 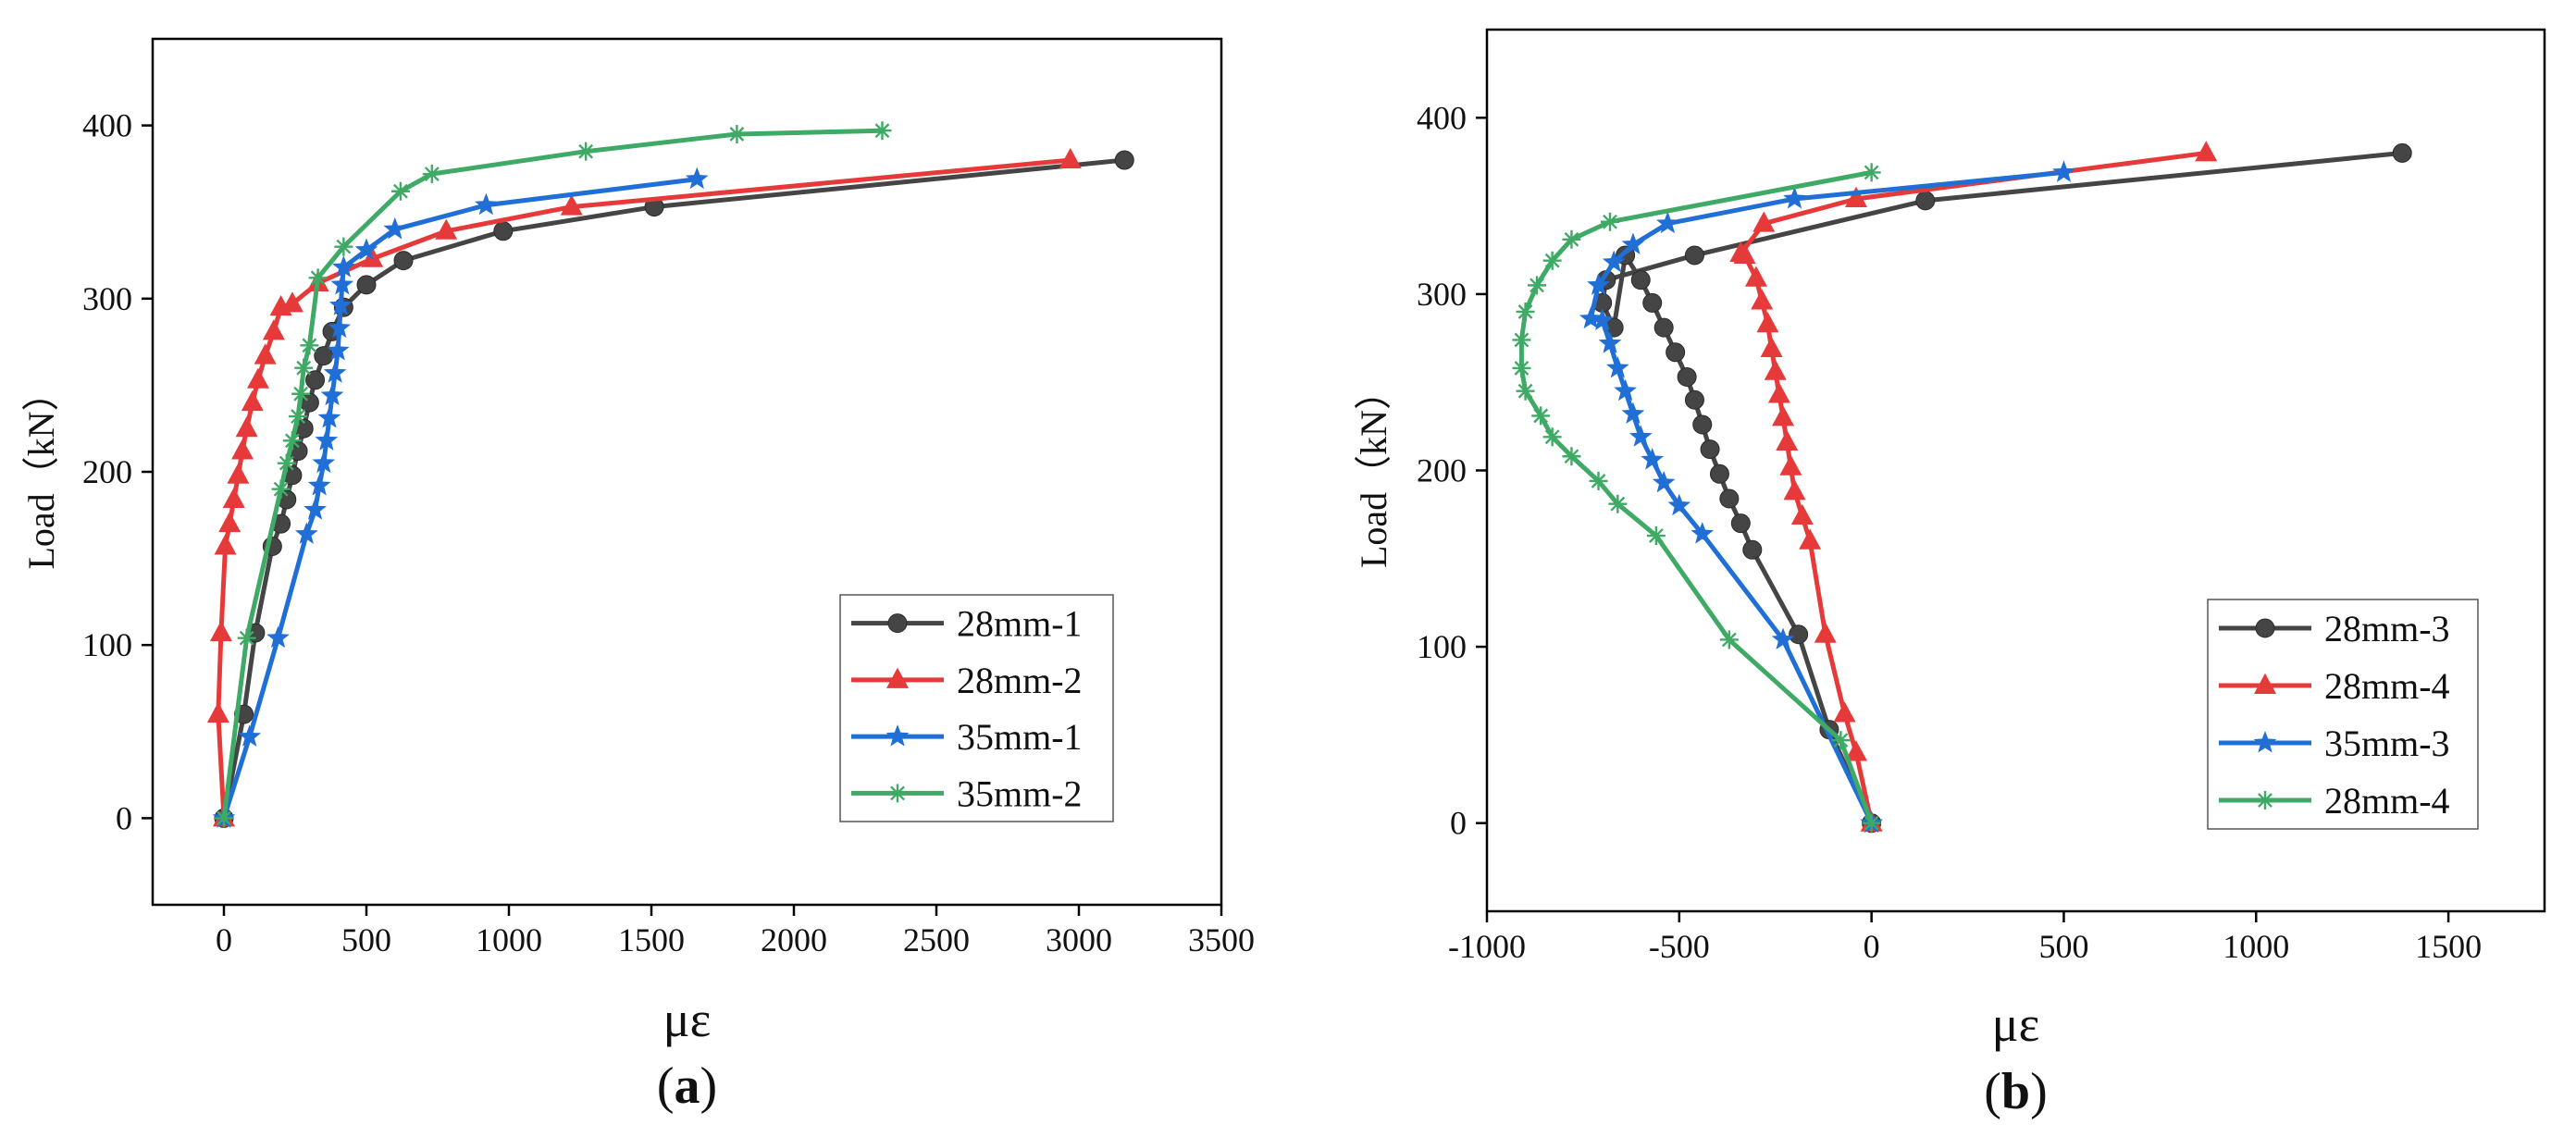 I want to click on x-axis-label: με, so click(x=687, y=1019).